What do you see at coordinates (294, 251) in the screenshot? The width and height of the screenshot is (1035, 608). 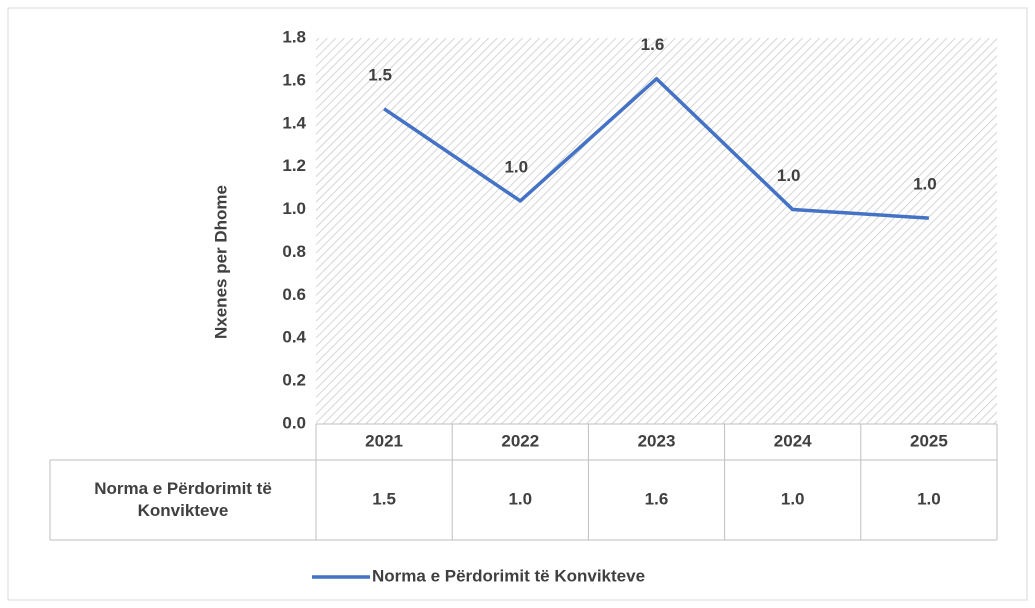 I see `y-tick-label: 0.8` at bounding box center [294, 251].